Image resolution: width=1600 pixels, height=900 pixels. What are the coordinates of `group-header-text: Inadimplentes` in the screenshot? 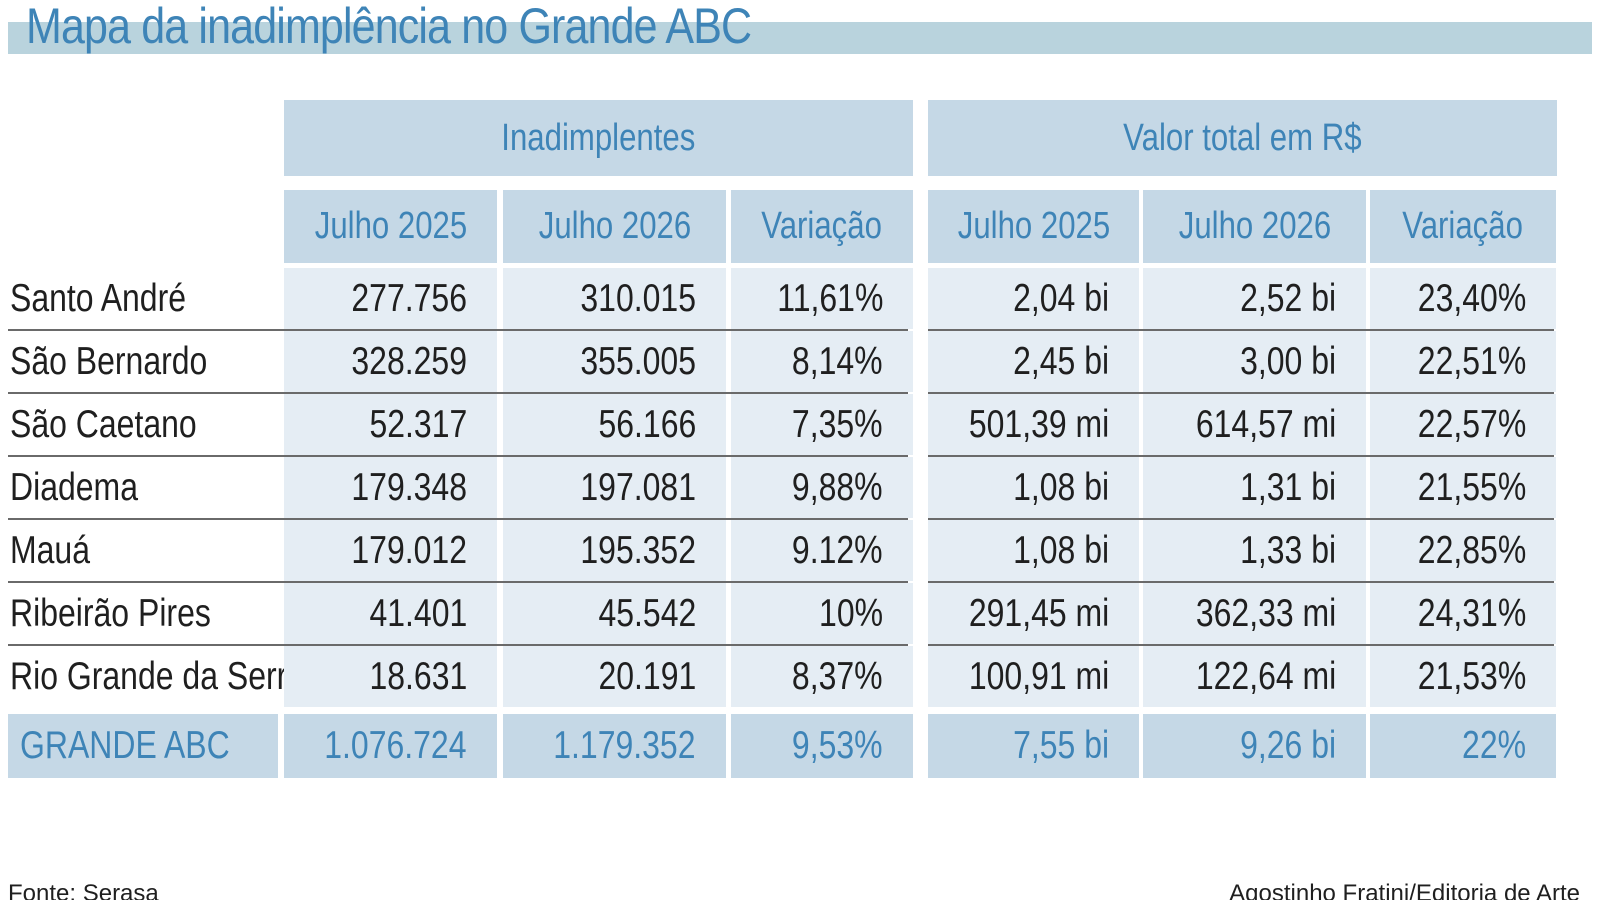 It's located at (598, 137).